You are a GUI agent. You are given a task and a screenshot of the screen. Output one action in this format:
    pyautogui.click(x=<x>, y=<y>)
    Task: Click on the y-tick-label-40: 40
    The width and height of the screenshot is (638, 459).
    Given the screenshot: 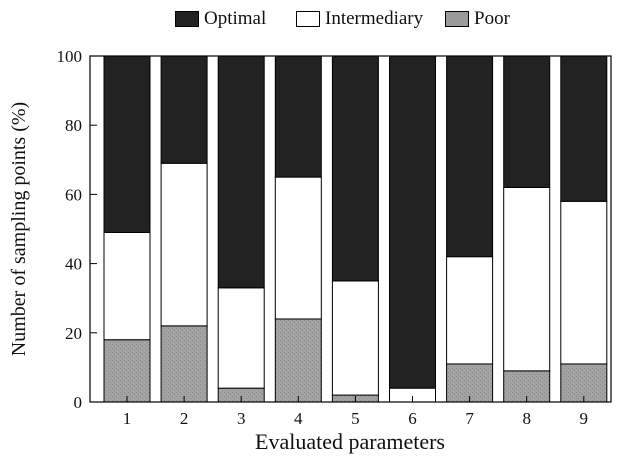 What is the action you would take?
    pyautogui.click(x=73, y=264)
    